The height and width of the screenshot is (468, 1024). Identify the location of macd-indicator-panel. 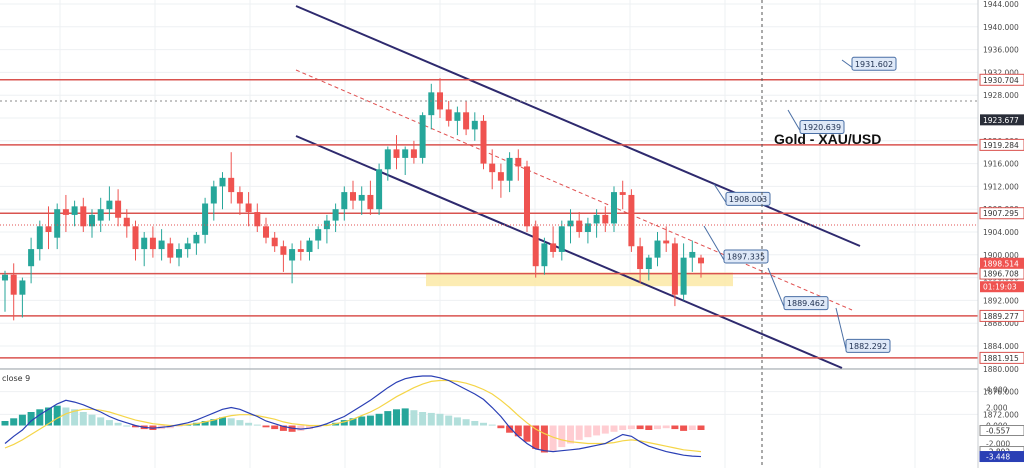
(353, 416).